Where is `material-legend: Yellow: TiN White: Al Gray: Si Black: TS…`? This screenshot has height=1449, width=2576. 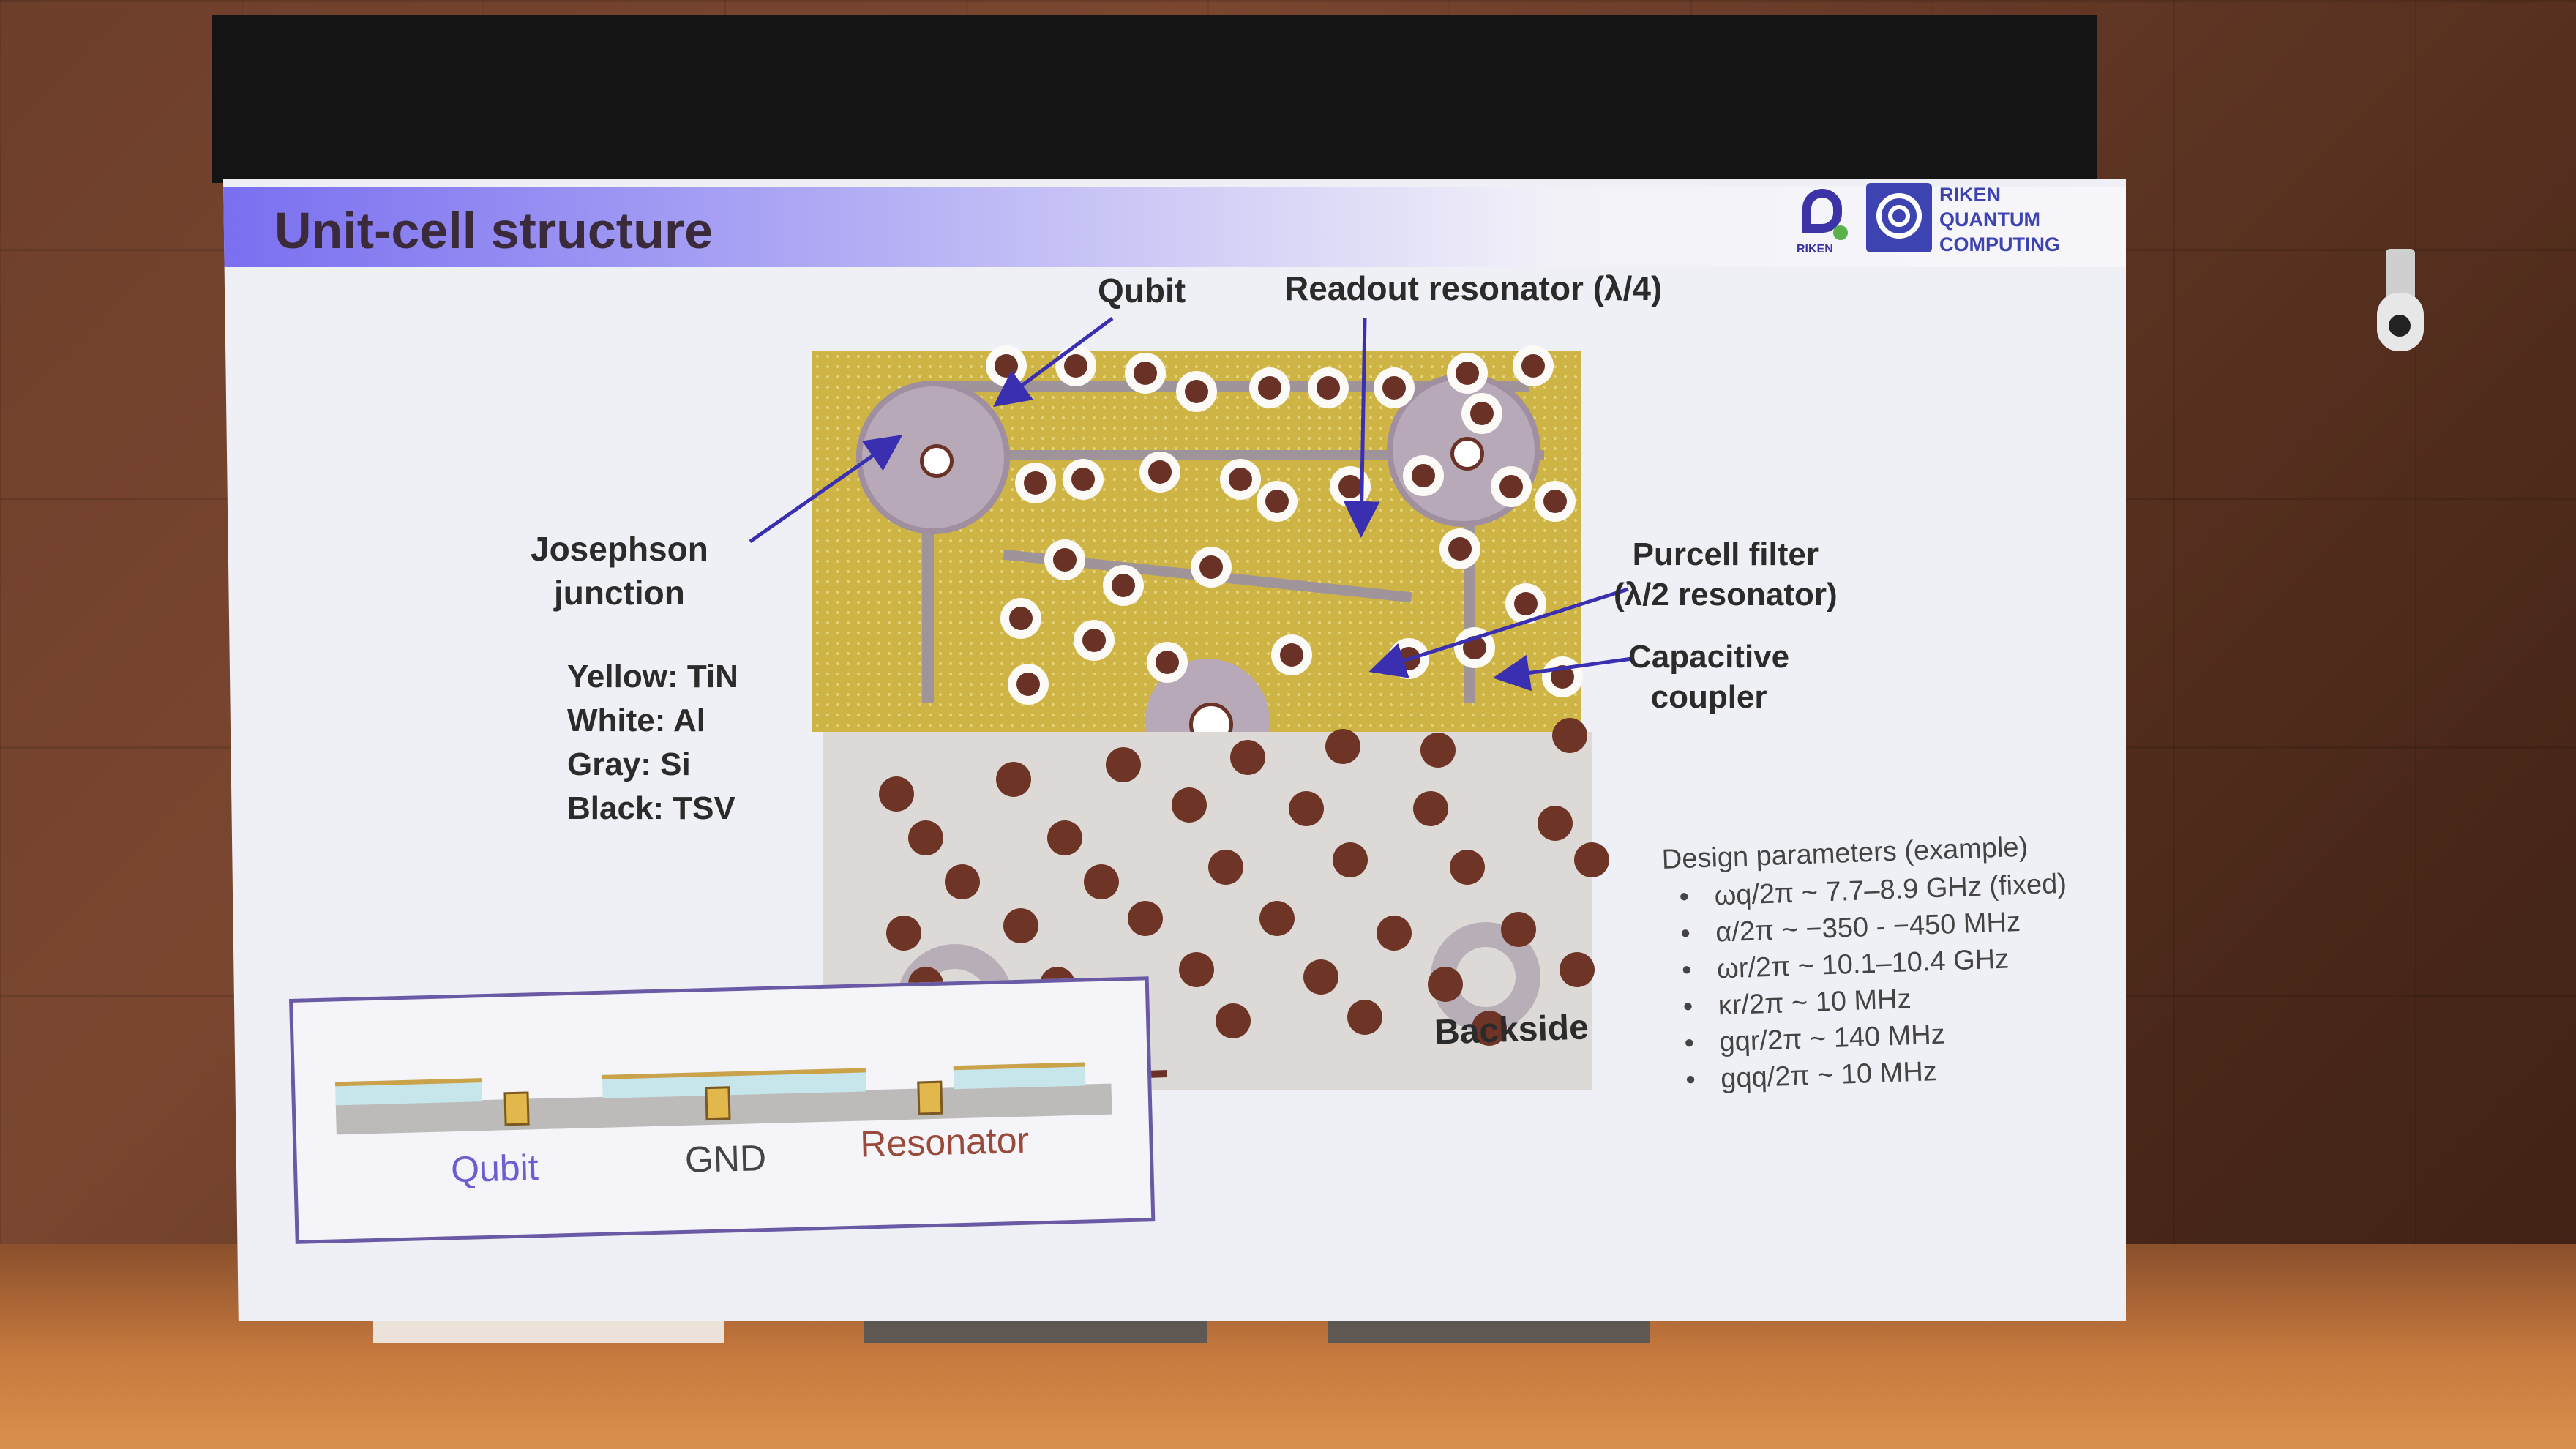 material-legend: Yellow: TiN White: Al Gray: Si Black: TS… is located at coordinates (652, 743).